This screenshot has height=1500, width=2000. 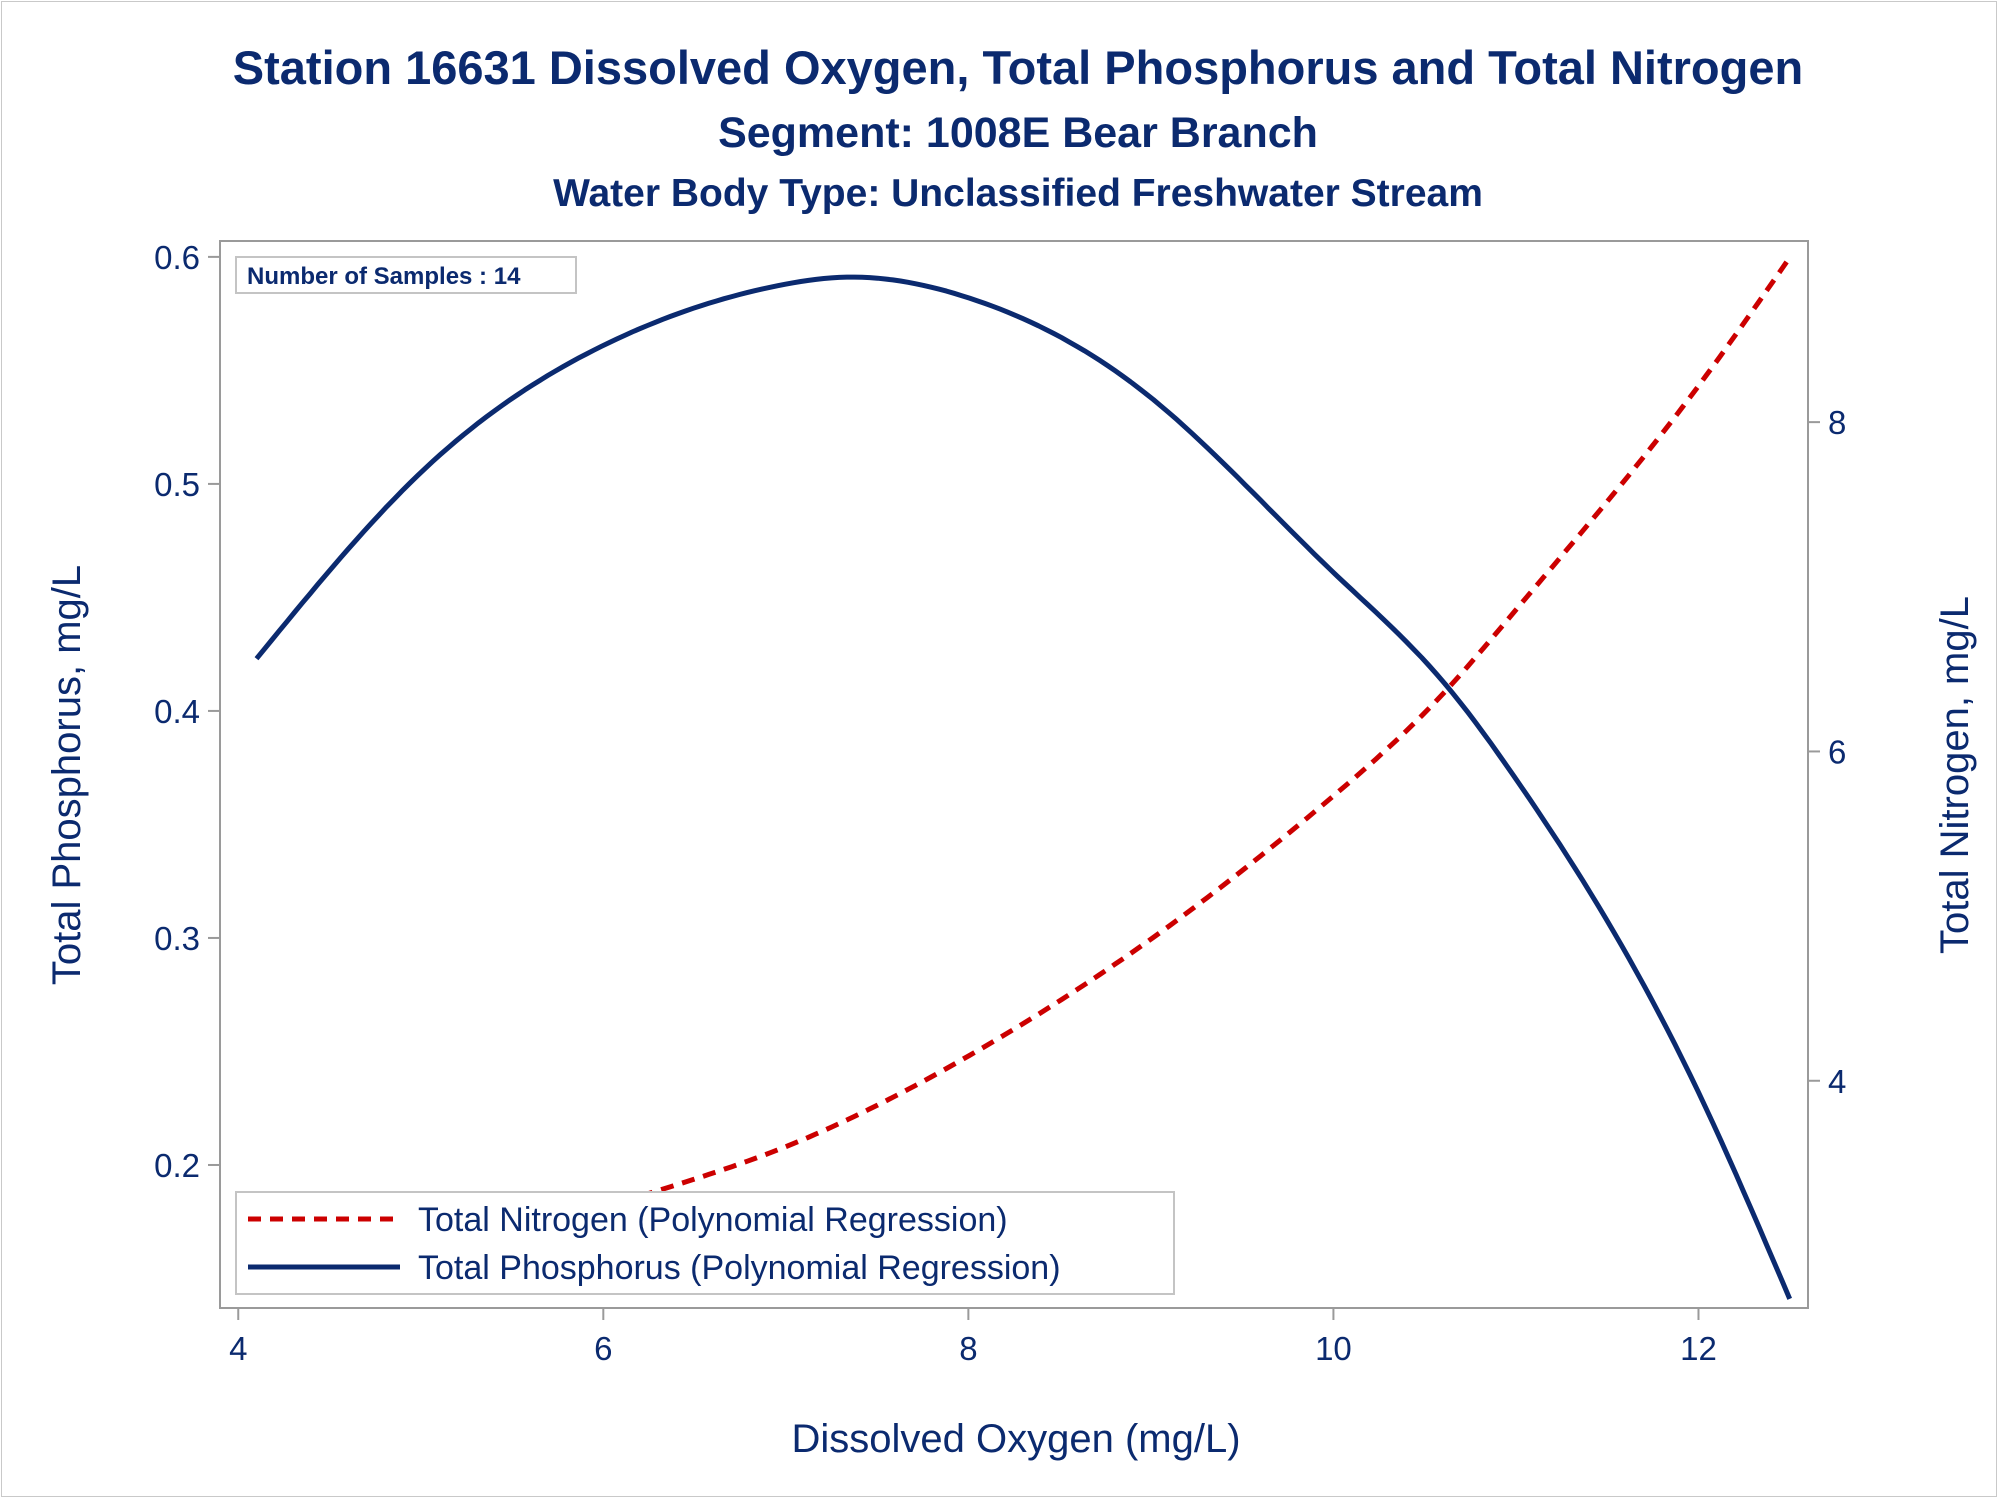 What do you see at coordinates (177, 711) in the screenshot?
I see `y-tick-label-left: 0.4` at bounding box center [177, 711].